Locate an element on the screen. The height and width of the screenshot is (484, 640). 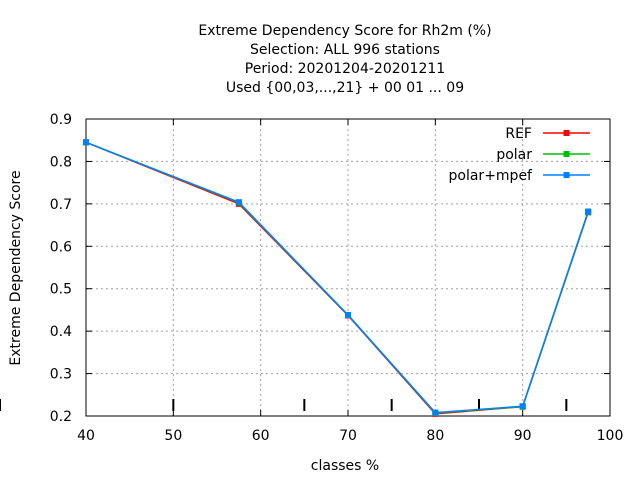
chart-title-line: Extreme Dependency Score for Rh2m (%) is located at coordinates (344, 31).